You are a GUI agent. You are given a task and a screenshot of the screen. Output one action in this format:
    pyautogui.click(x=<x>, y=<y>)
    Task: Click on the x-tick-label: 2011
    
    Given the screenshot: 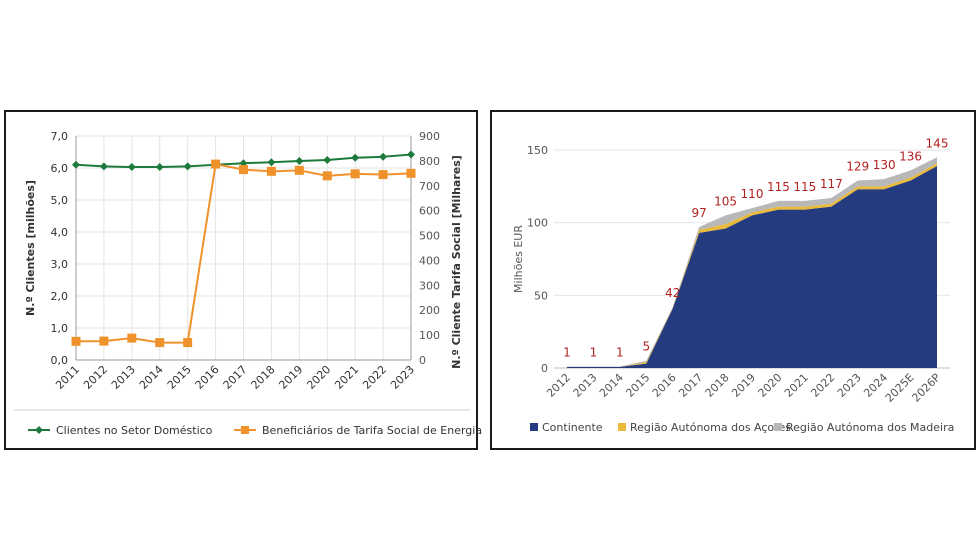 What is the action you would take?
    pyautogui.click(x=67, y=377)
    